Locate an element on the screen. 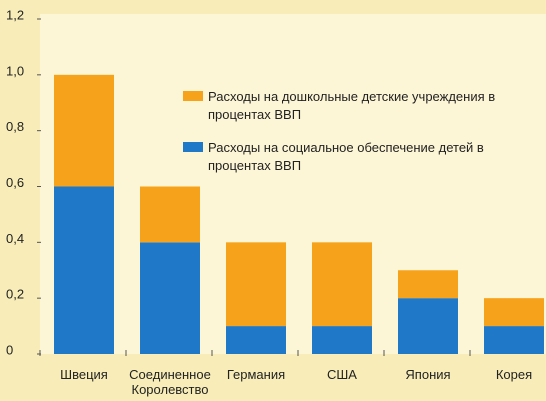 Image resolution: width=546 pixels, height=401 pixels. y-tick-label: 0,8 is located at coordinates (15, 126).